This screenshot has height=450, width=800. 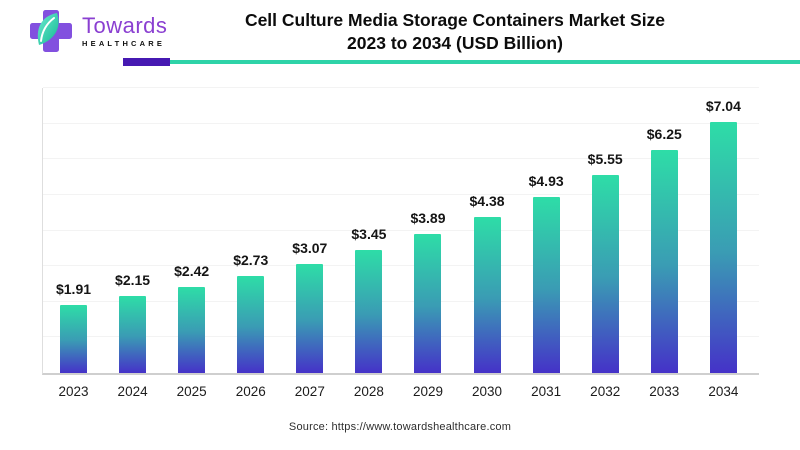 What do you see at coordinates (250, 391) in the screenshot?
I see `x-axis-label: 2026` at bounding box center [250, 391].